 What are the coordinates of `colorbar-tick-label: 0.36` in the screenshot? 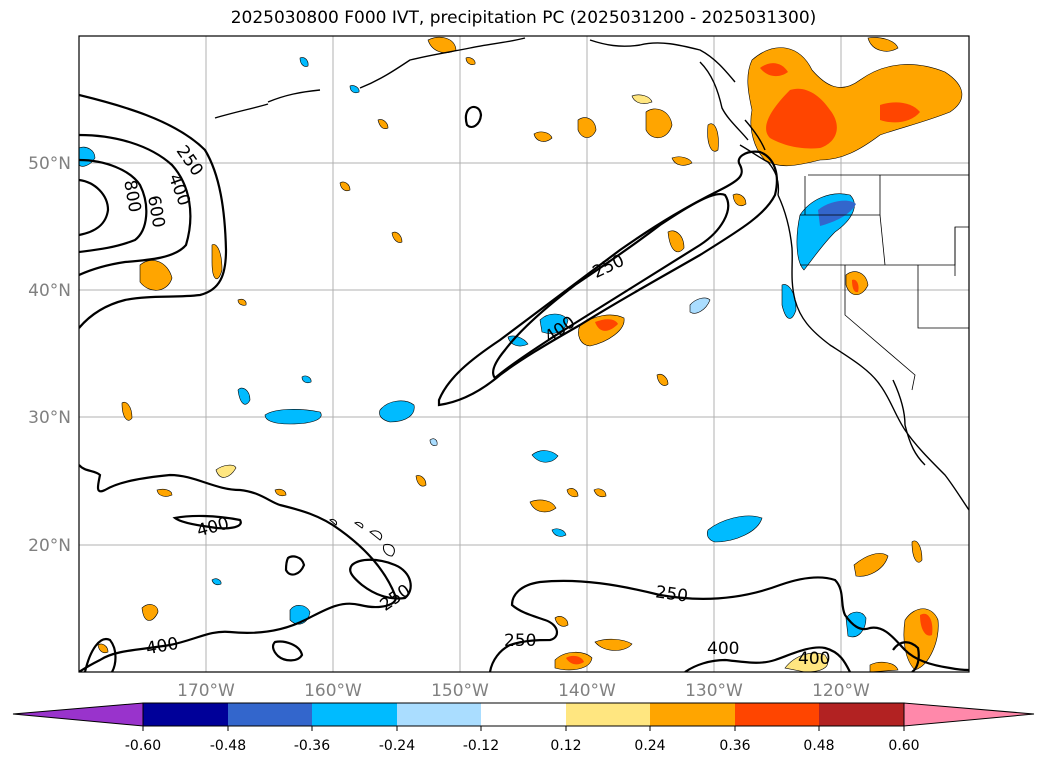 It's located at (734, 746).